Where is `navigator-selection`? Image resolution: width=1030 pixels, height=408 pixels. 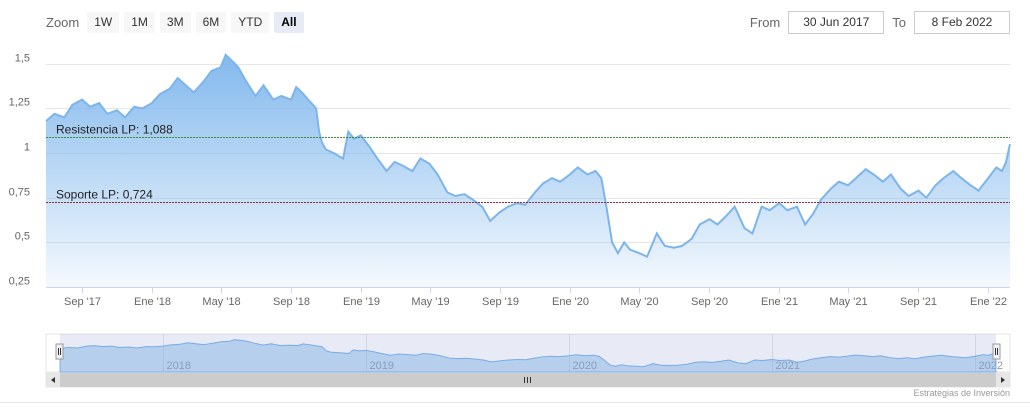 navigator-selection is located at coordinates (528, 353).